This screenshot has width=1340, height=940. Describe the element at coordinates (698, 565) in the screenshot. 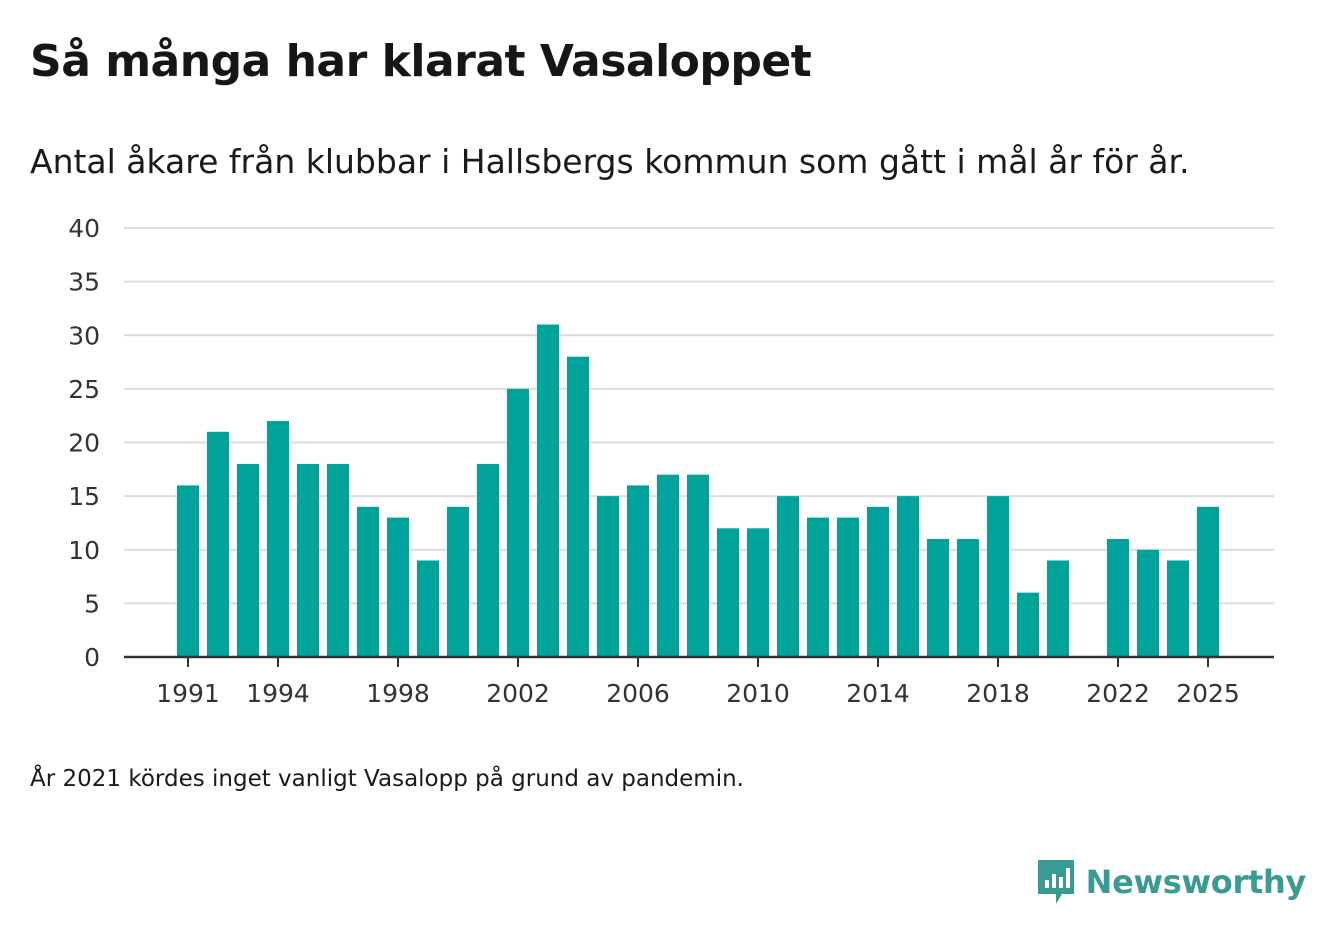

I see `bar-2008` at that location.